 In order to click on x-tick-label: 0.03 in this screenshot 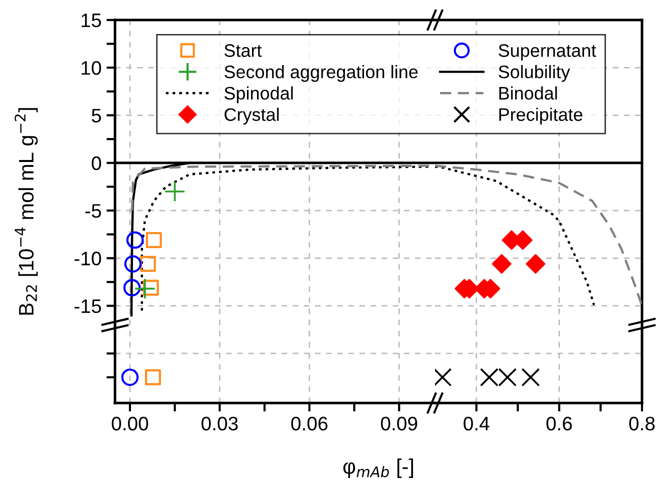, I will do `click(220, 423)`.